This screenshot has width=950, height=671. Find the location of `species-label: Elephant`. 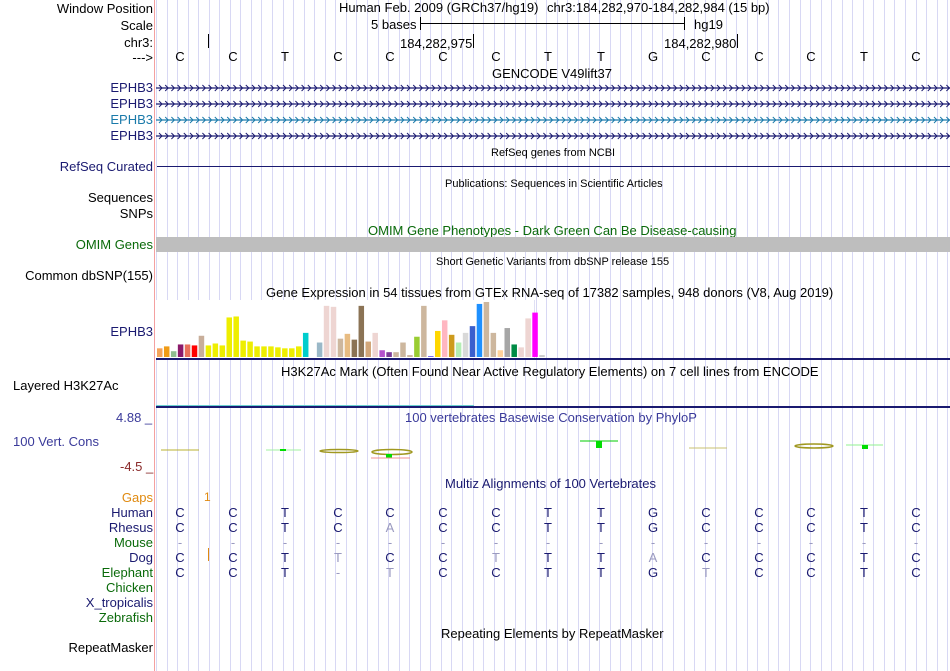

species-label: Elephant is located at coordinates (127, 572).